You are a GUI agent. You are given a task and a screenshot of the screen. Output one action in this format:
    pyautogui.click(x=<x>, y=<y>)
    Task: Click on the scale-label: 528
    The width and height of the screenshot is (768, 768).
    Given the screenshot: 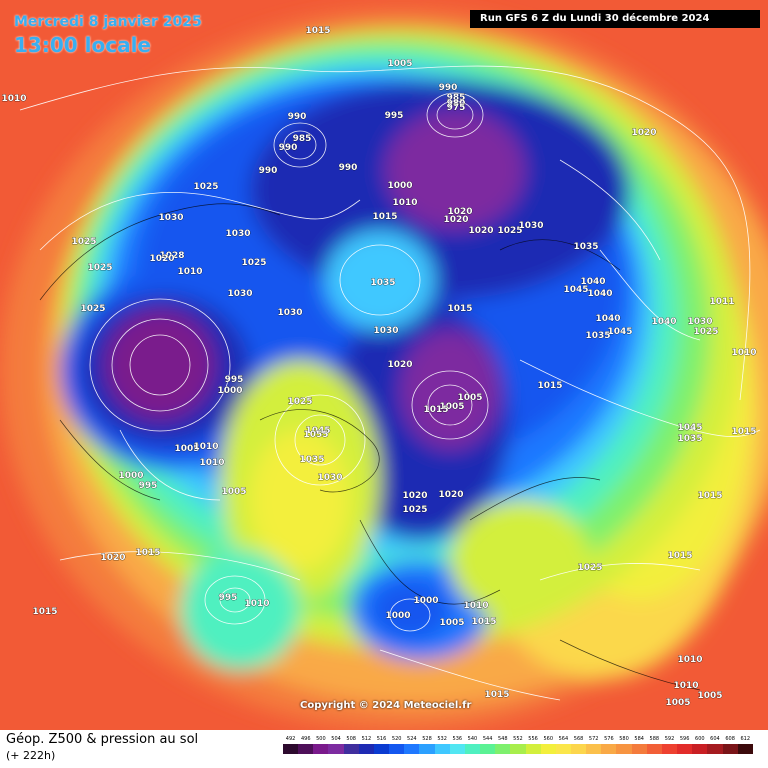 What is the action you would take?
    pyautogui.click(x=427, y=739)
    